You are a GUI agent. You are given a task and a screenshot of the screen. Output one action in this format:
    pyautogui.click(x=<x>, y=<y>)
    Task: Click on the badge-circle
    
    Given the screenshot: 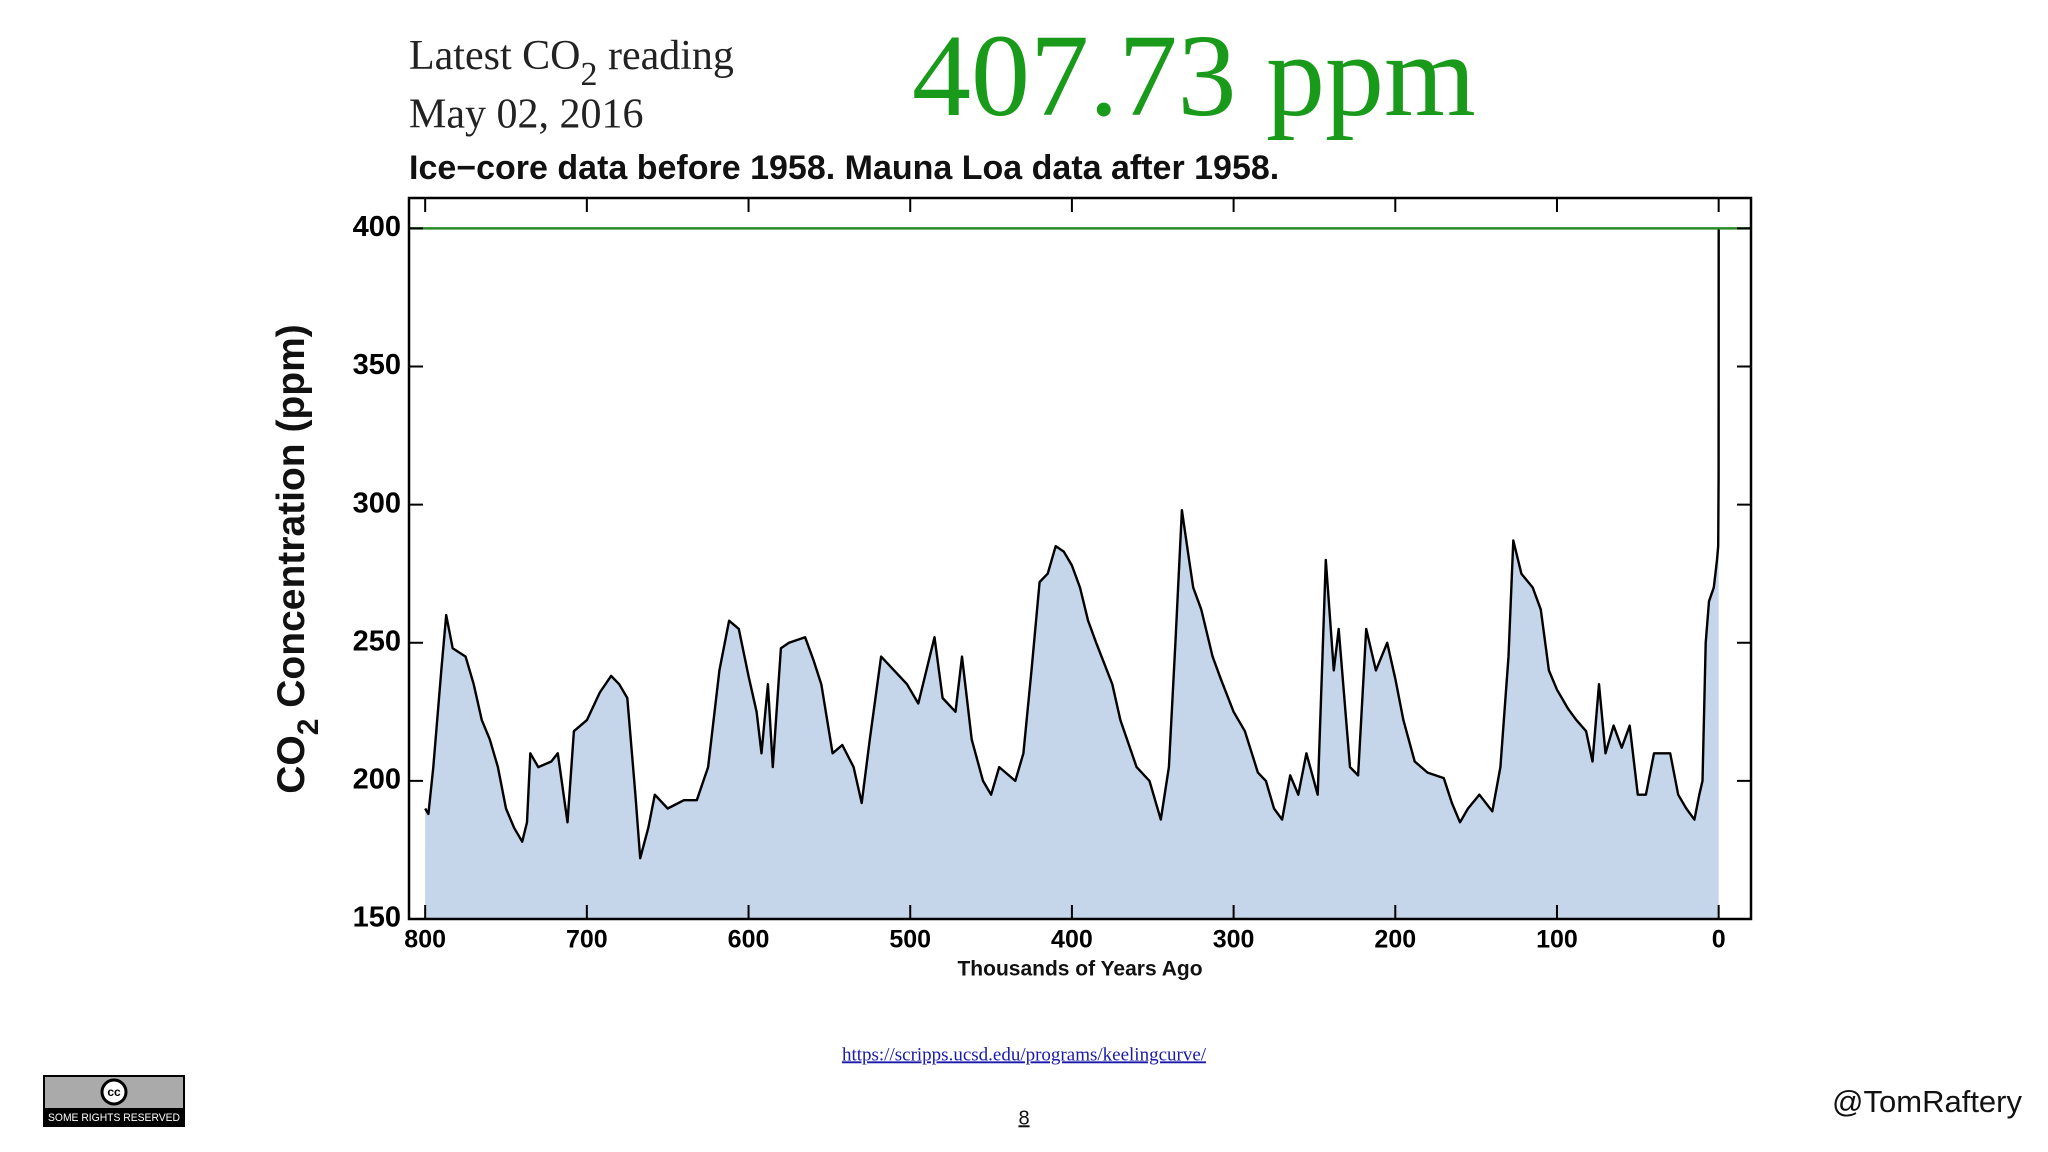 What is the action you would take?
    pyautogui.click(x=114, y=1092)
    